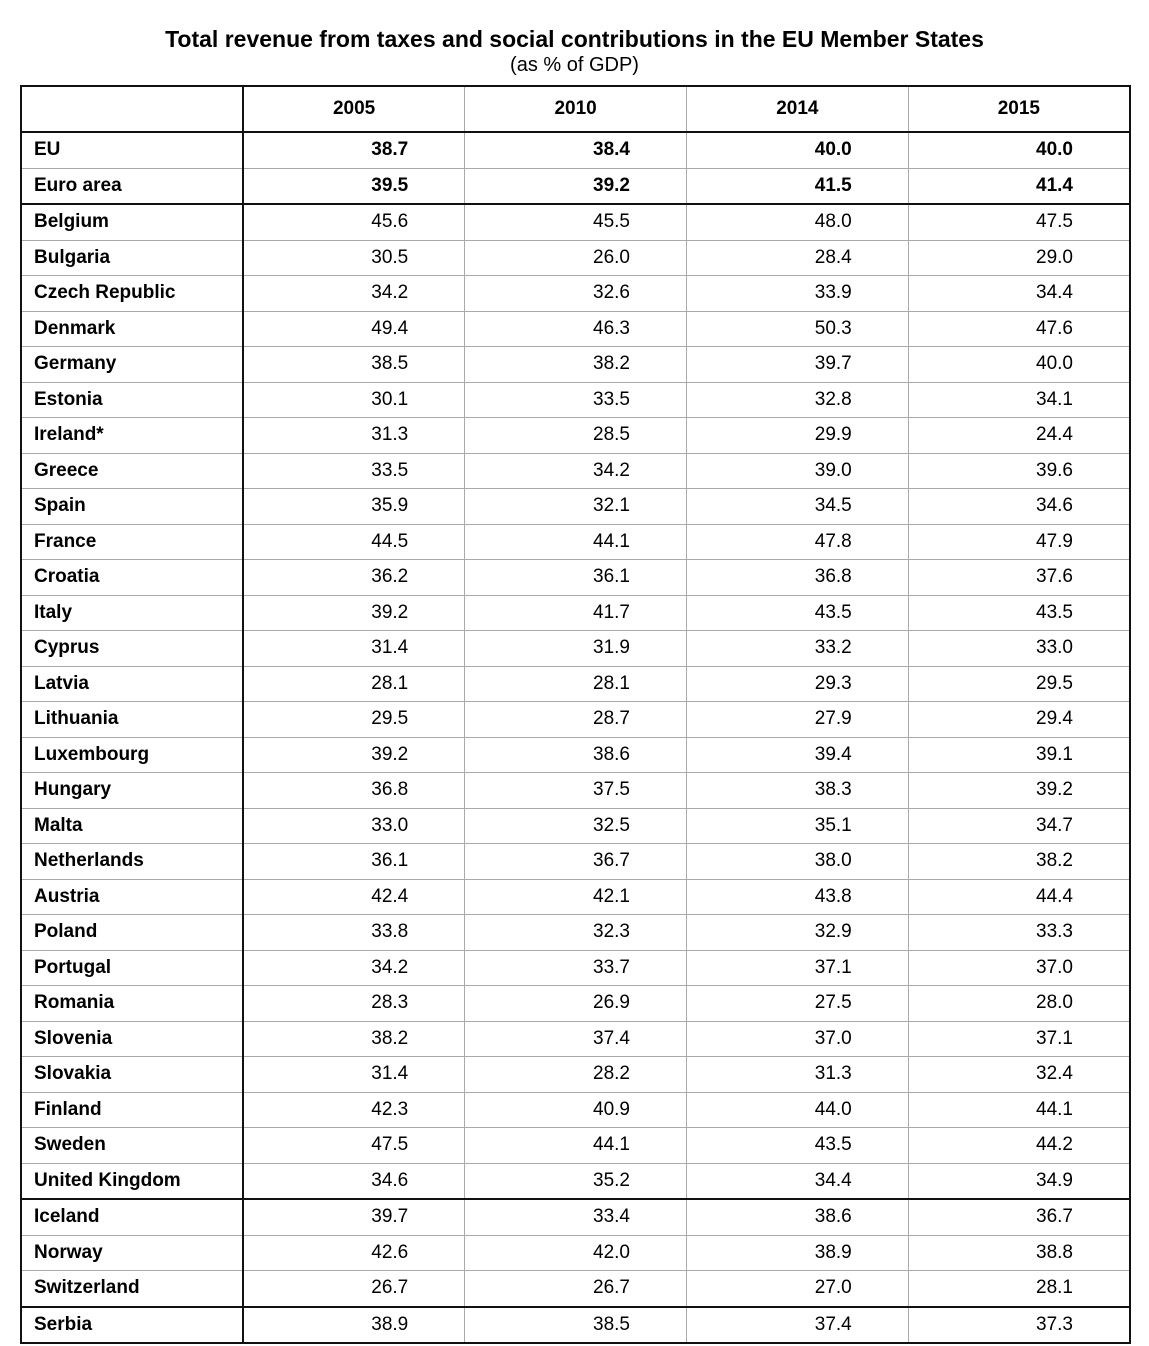 The height and width of the screenshot is (1346, 1149). What do you see at coordinates (1019, 470) in the screenshot?
I see `cell-value: 39.6` at bounding box center [1019, 470].